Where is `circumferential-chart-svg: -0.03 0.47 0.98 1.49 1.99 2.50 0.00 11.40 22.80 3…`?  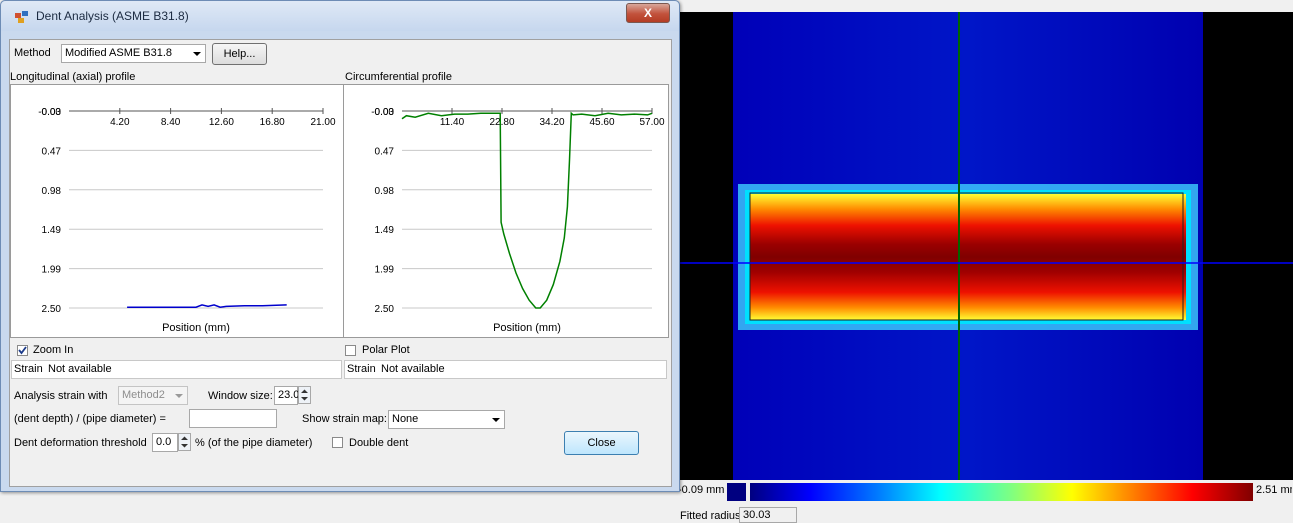
circumferential-chart-svg: -0.03 0.47 0.98 1.49 1.99 2.50 0.00 11.40 22.80 3… is located at coordinates (518, 220).